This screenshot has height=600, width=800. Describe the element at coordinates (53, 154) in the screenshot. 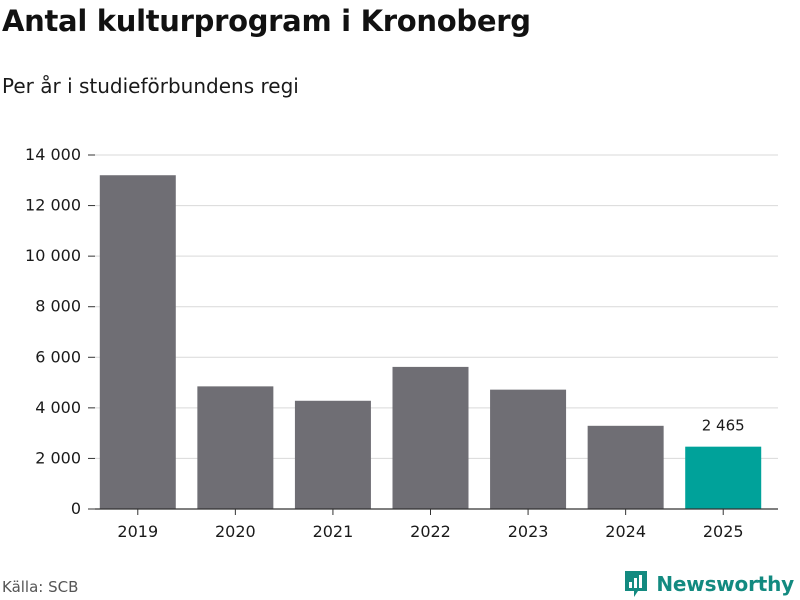

I see `y-tick-label: 14 000` at that location.